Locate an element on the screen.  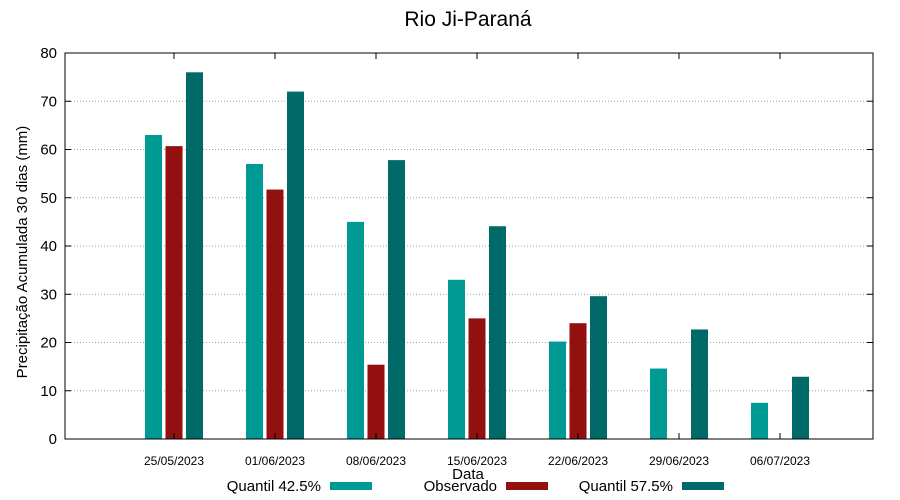
legend-label: Quantil 57.5% is located at coordinates (626, 486).